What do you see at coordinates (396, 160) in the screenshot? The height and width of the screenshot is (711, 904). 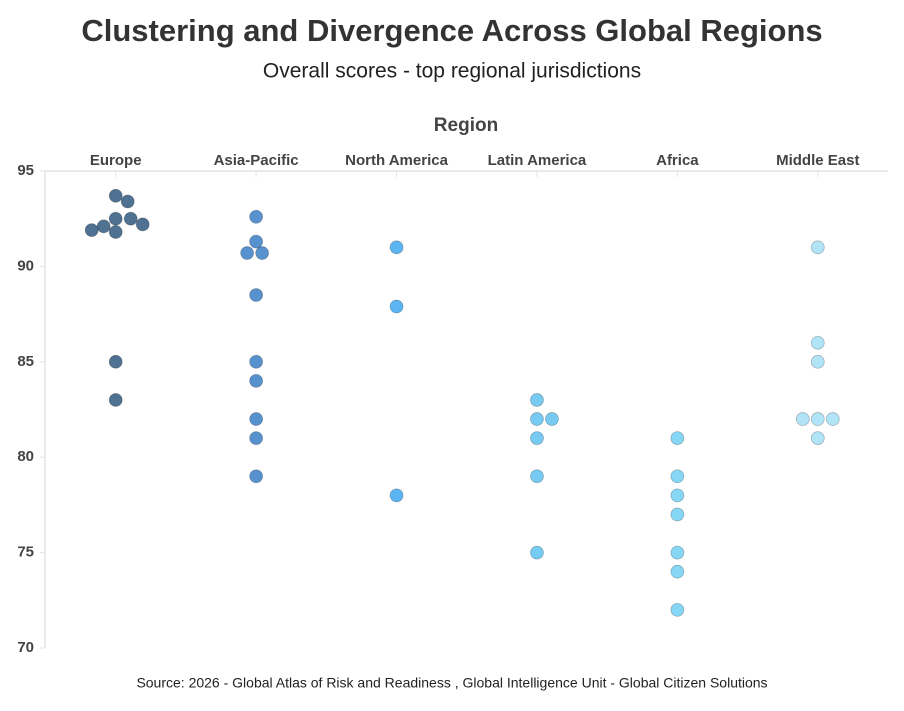 I see `x-tick-label: North America` at bounding box center [396, 160].